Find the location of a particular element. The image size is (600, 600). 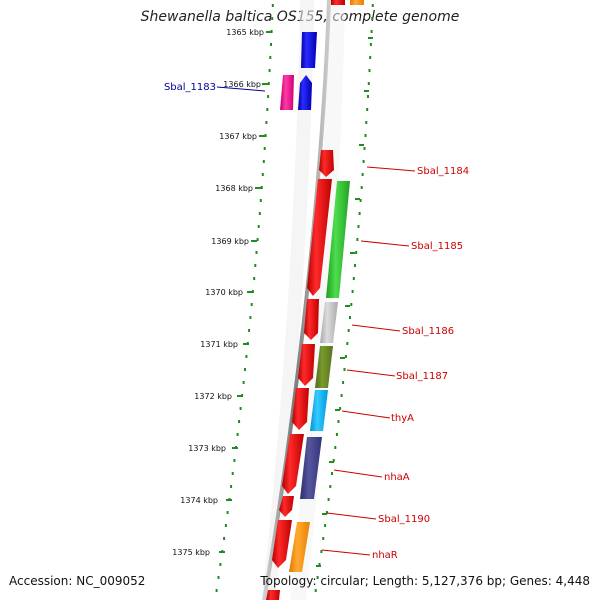

sbal-1183-feature is located at coordinates (287, 92).